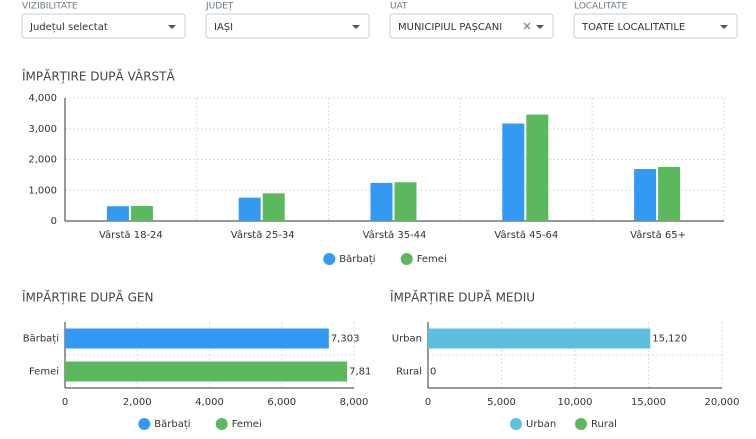 The image size is (756, 439). Describe the element at coordinates (433, 372) in the screenshot. I see `data-label: 0` at that location.